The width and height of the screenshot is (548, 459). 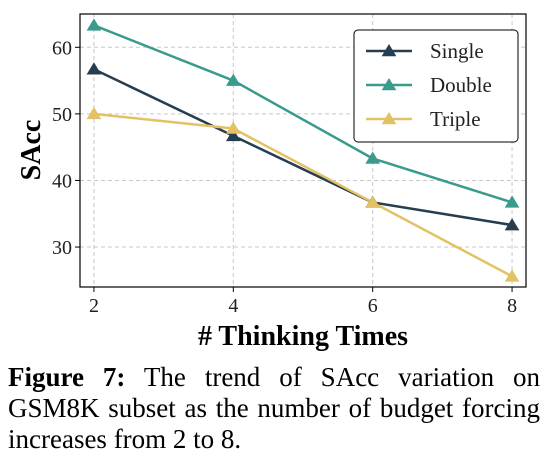 What do you see at coordinates (303, 336) in the screenshot?
I see `x-axis-label: # Thinking Times` at bounding box center [303, 336].